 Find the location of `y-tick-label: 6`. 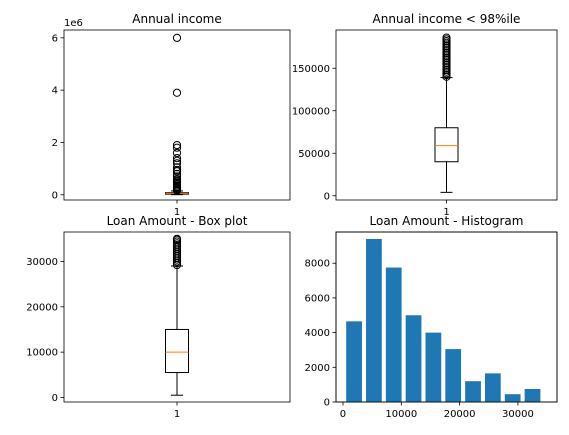

y-tick-label: 6 is located at coordinates (55, 38).